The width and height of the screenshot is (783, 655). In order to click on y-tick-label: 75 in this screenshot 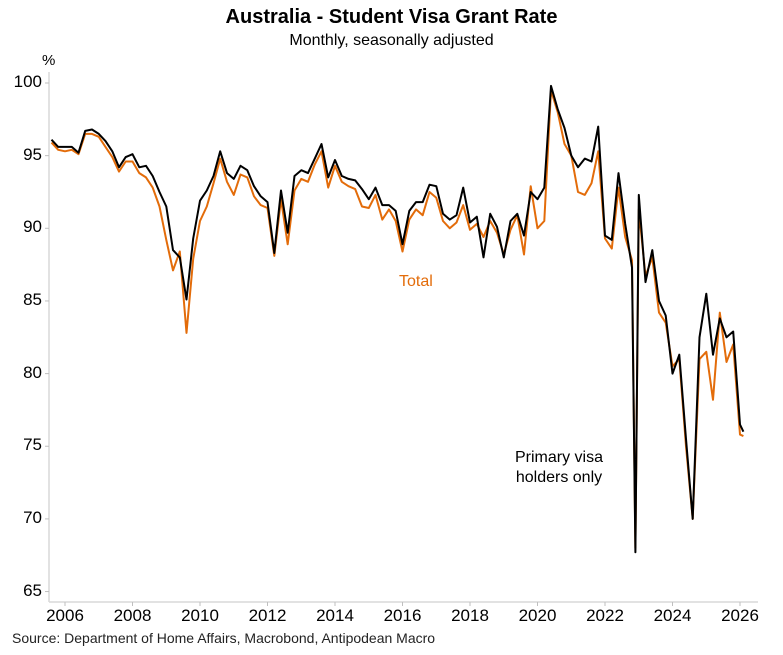, I will do `click(32, 445)`.